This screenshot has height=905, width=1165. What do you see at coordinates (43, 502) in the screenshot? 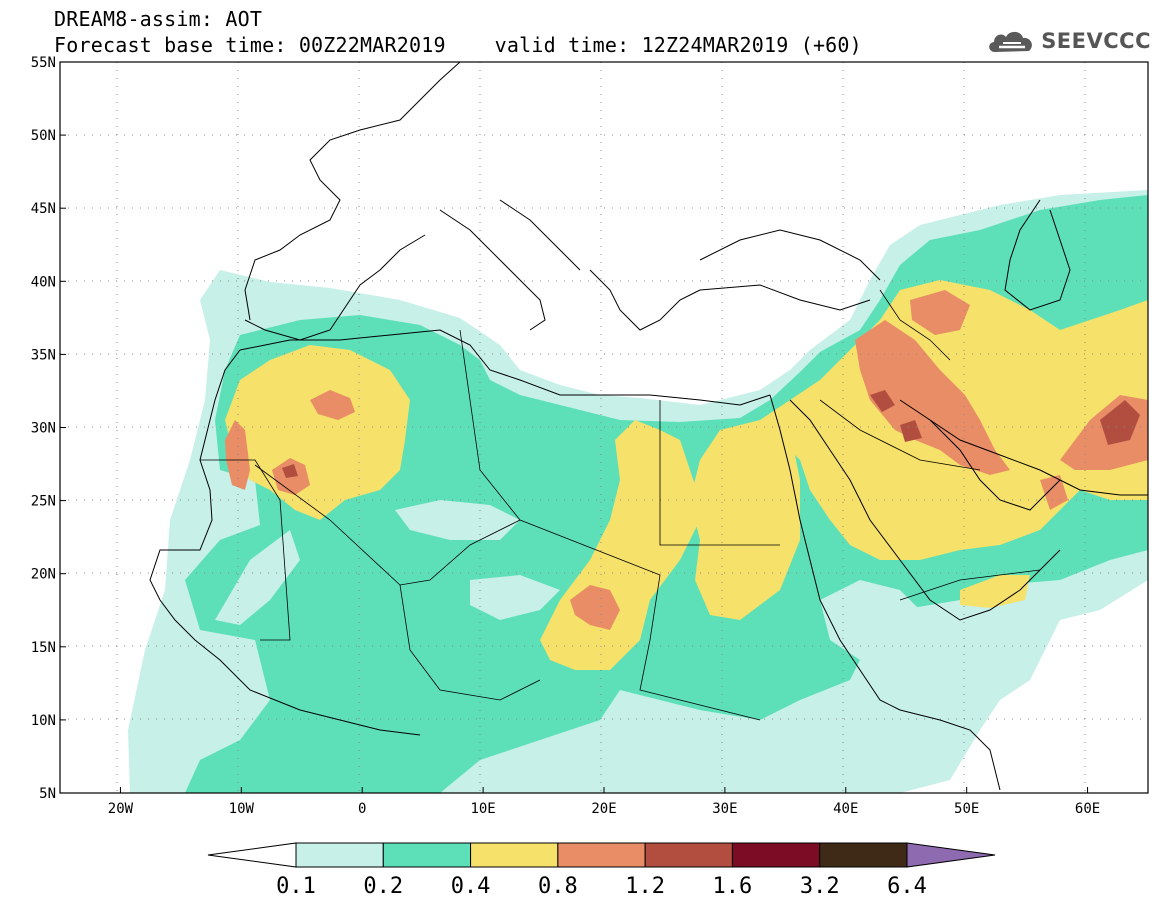
I see `lat-tick-label: 25N` at bounding box center [43, 502].